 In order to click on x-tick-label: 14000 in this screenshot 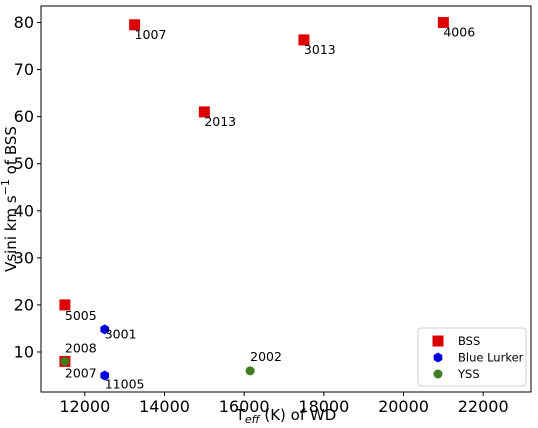, I will do `click(164, 406)`.